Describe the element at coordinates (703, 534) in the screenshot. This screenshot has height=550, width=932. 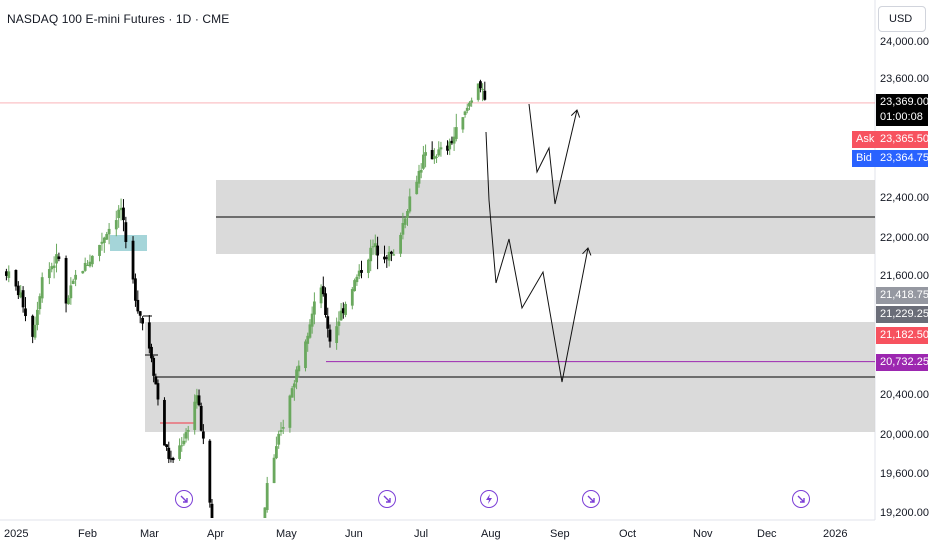
I see `time-tick: Nov` at that location.